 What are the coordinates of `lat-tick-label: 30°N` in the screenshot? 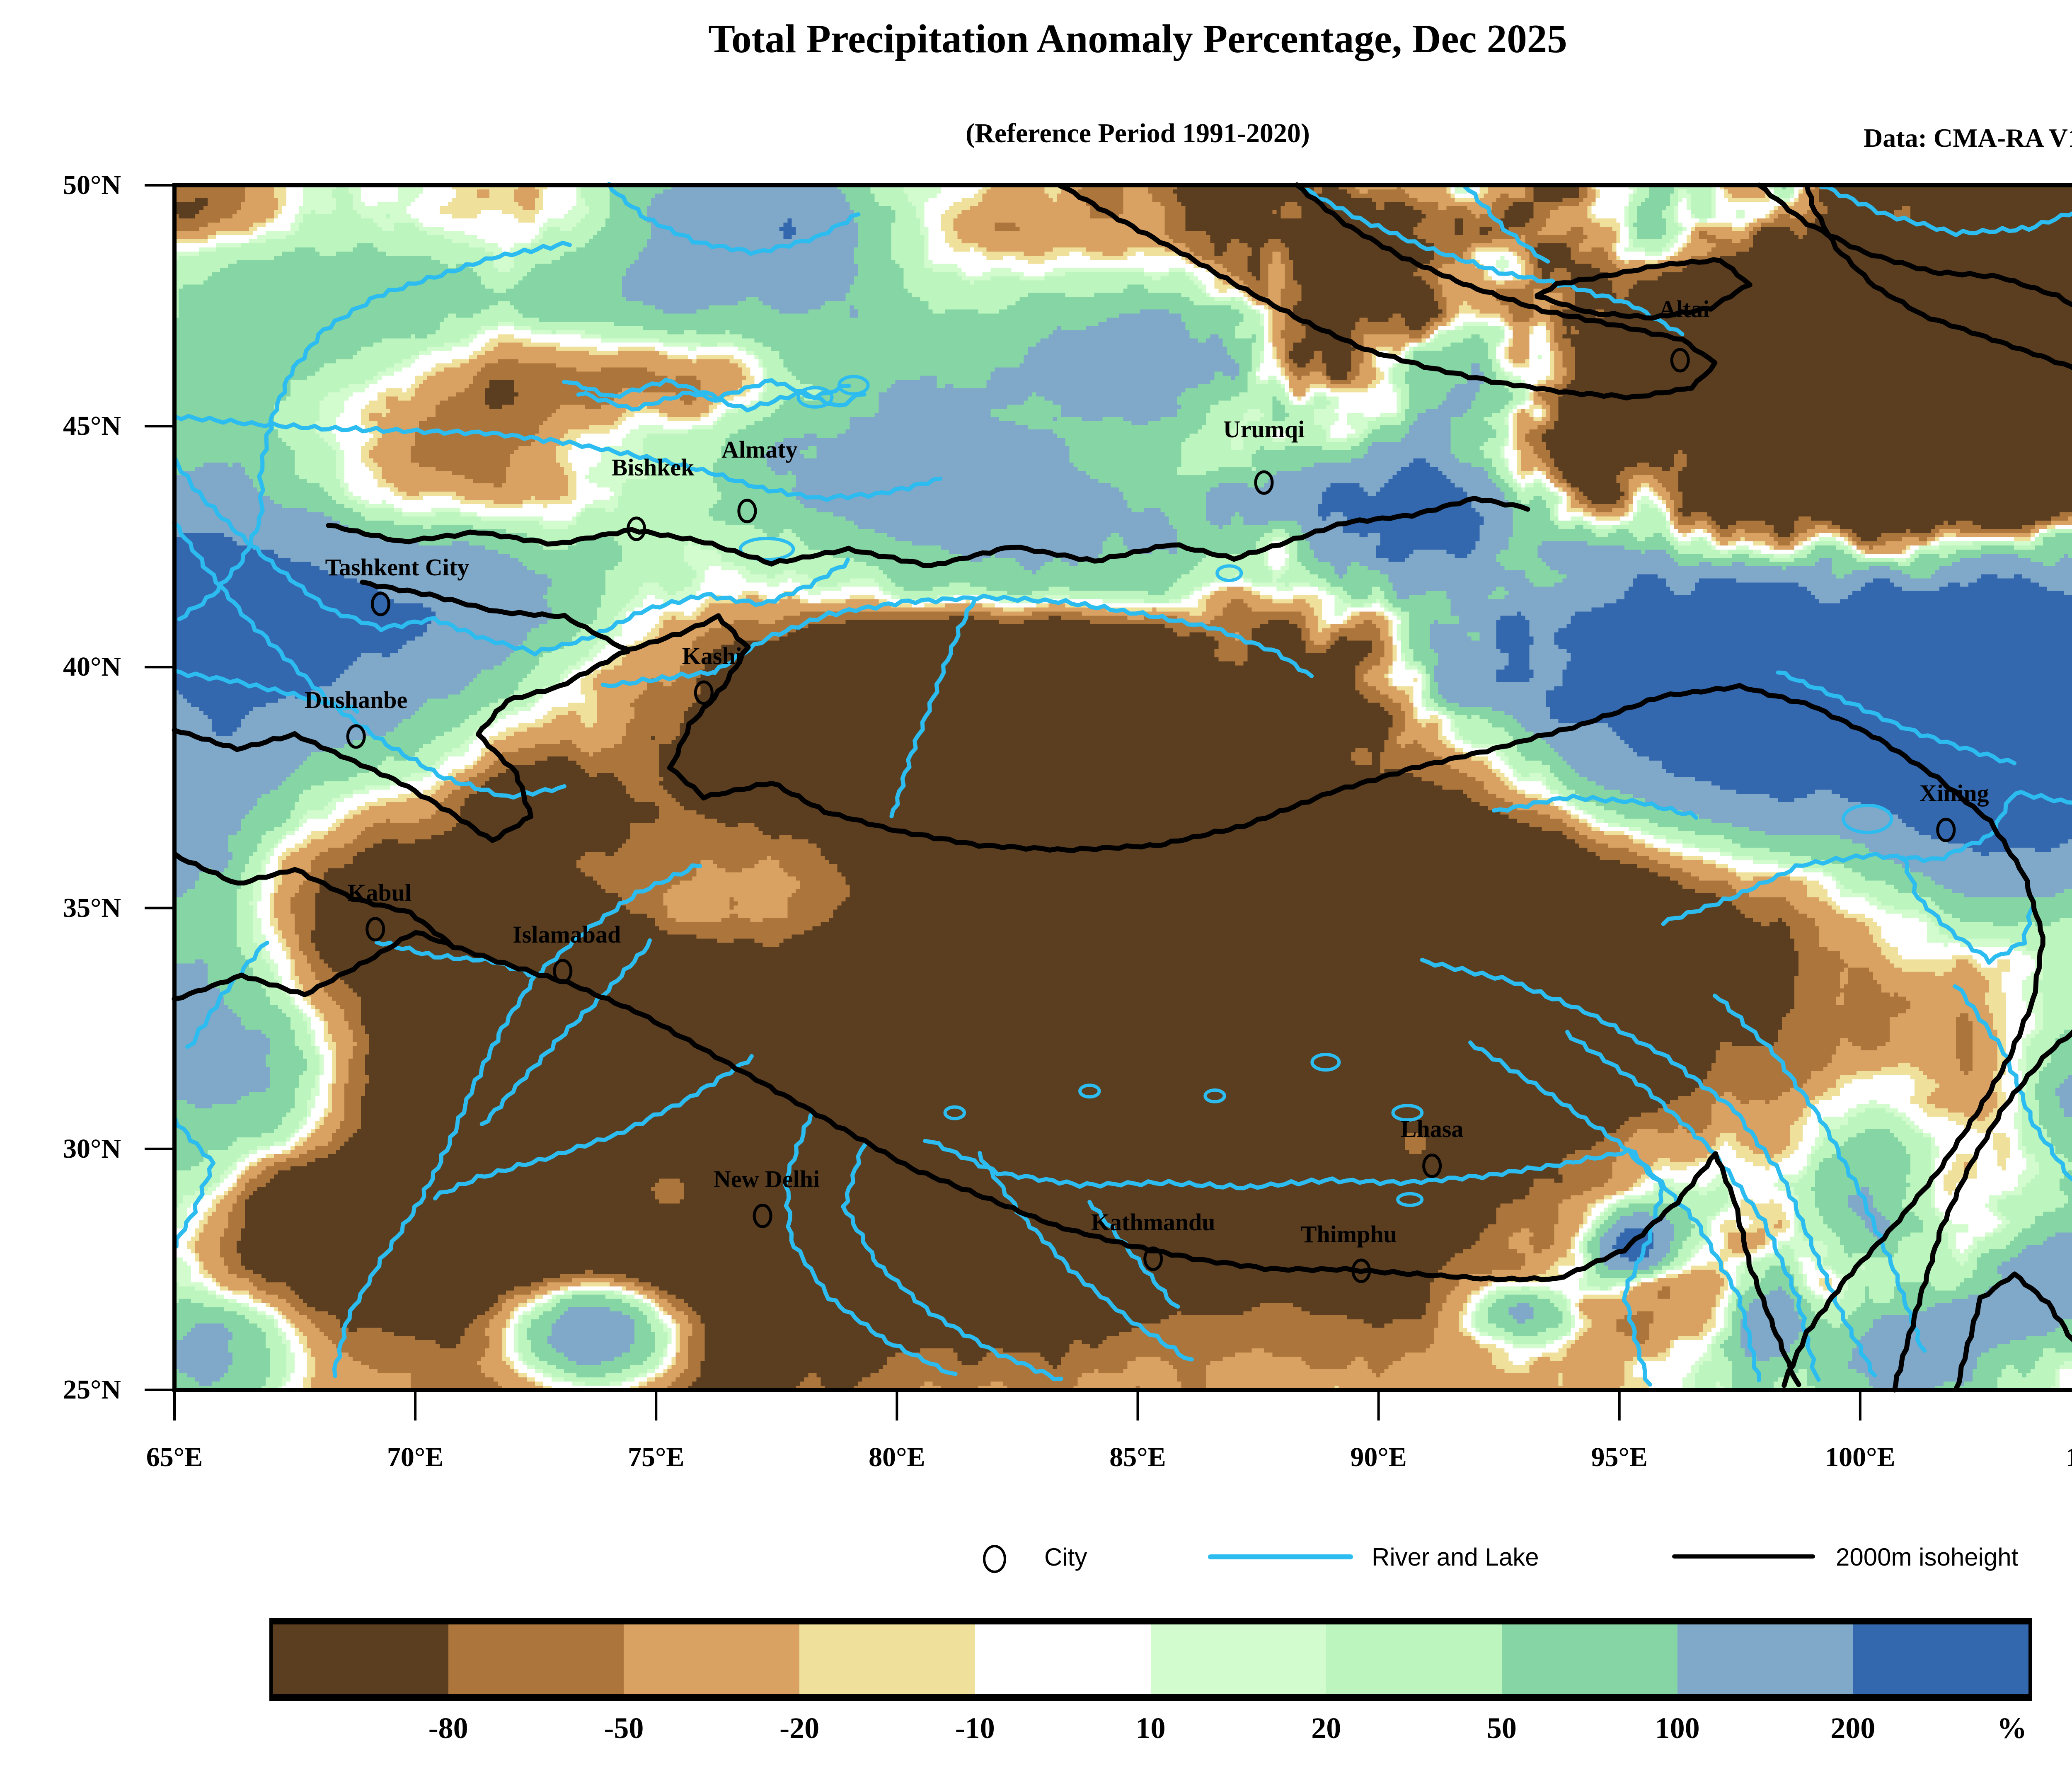 It's located at (92, 1148).